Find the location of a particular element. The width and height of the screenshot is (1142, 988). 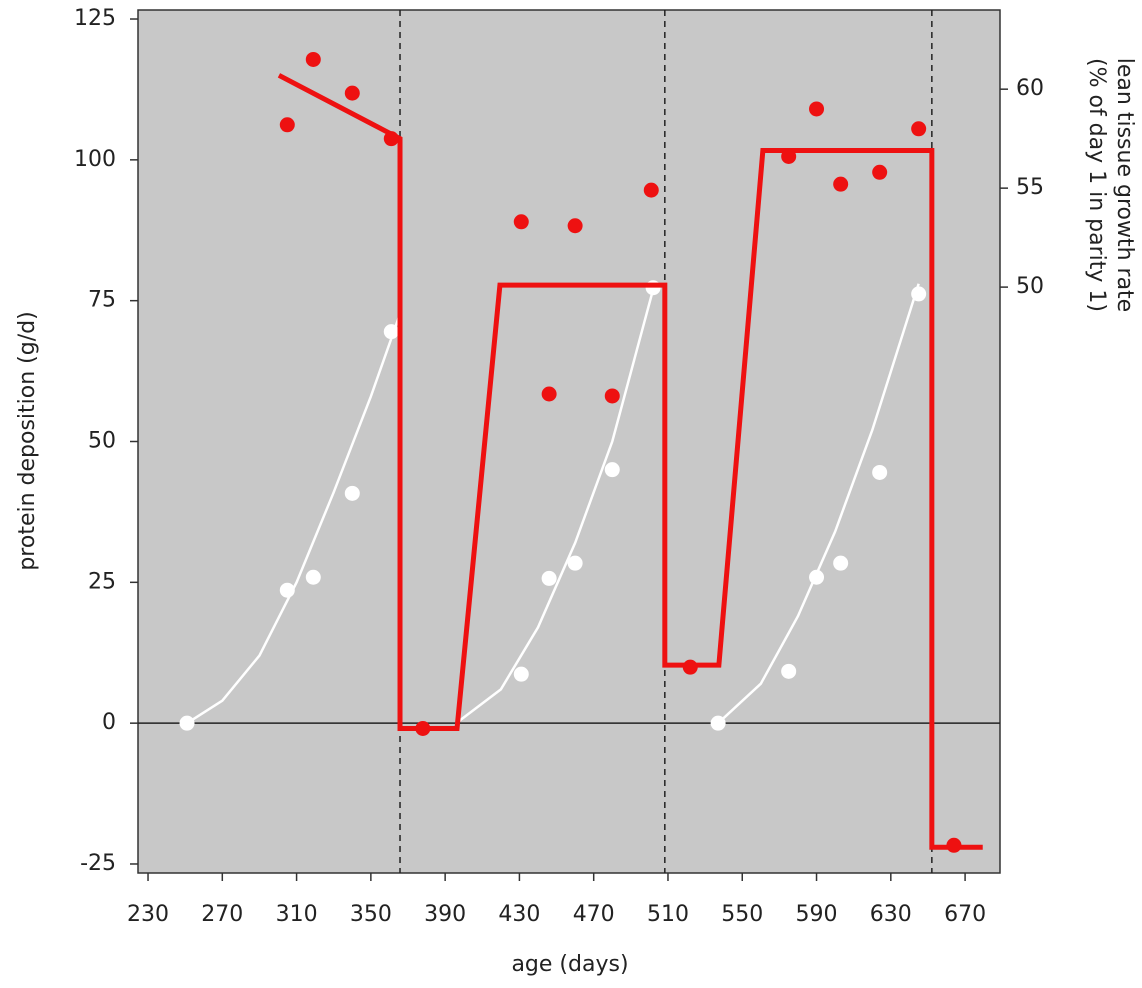

y2-tick-label: 50 is located at coordinates (1030, 286).